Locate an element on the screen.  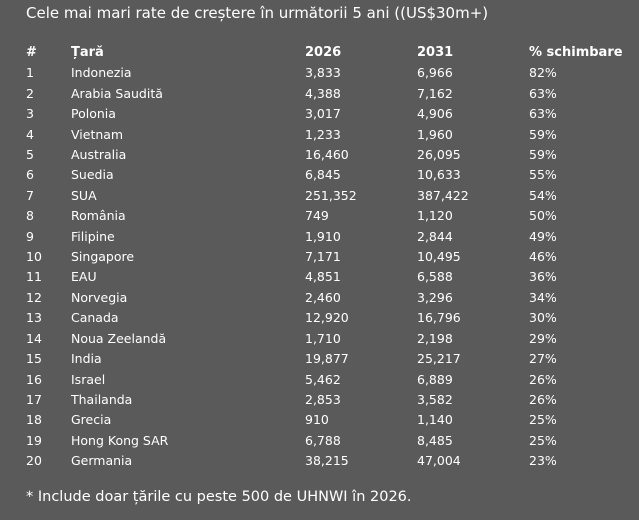
table-row: 15 India 19,877 25,217 27% is located at coordinates (330, 359).